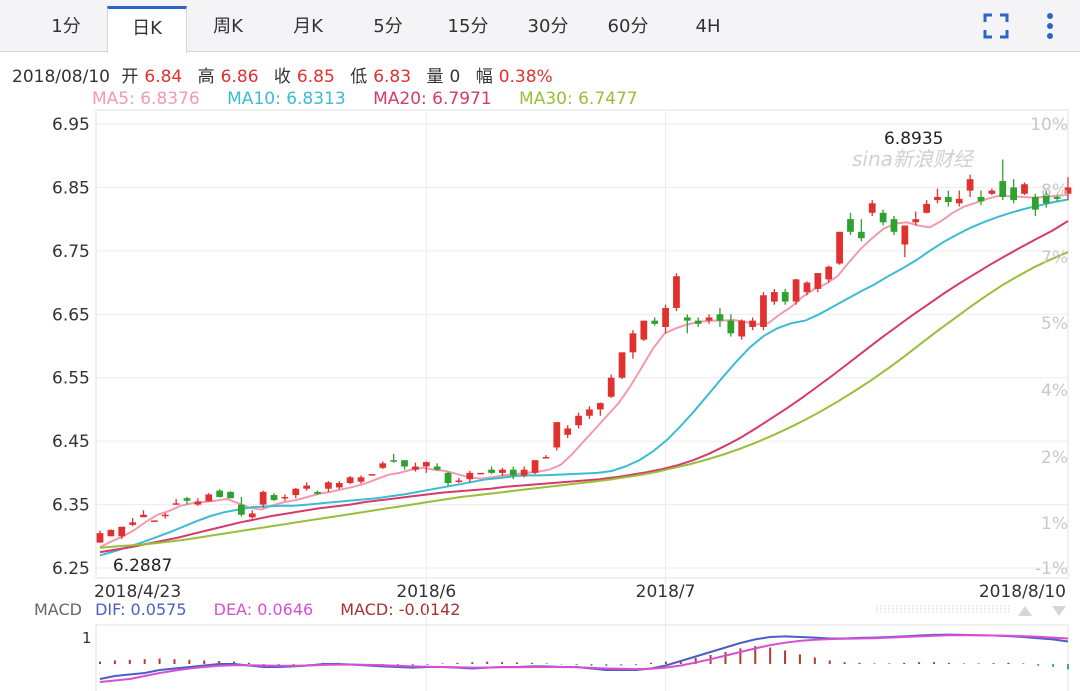 The width and height of the screenshot is (1080, 691). What do you see at coordinates (484, 77) in the screenshot?
I see `change-label: 幅` at bounding box center [484, 77].